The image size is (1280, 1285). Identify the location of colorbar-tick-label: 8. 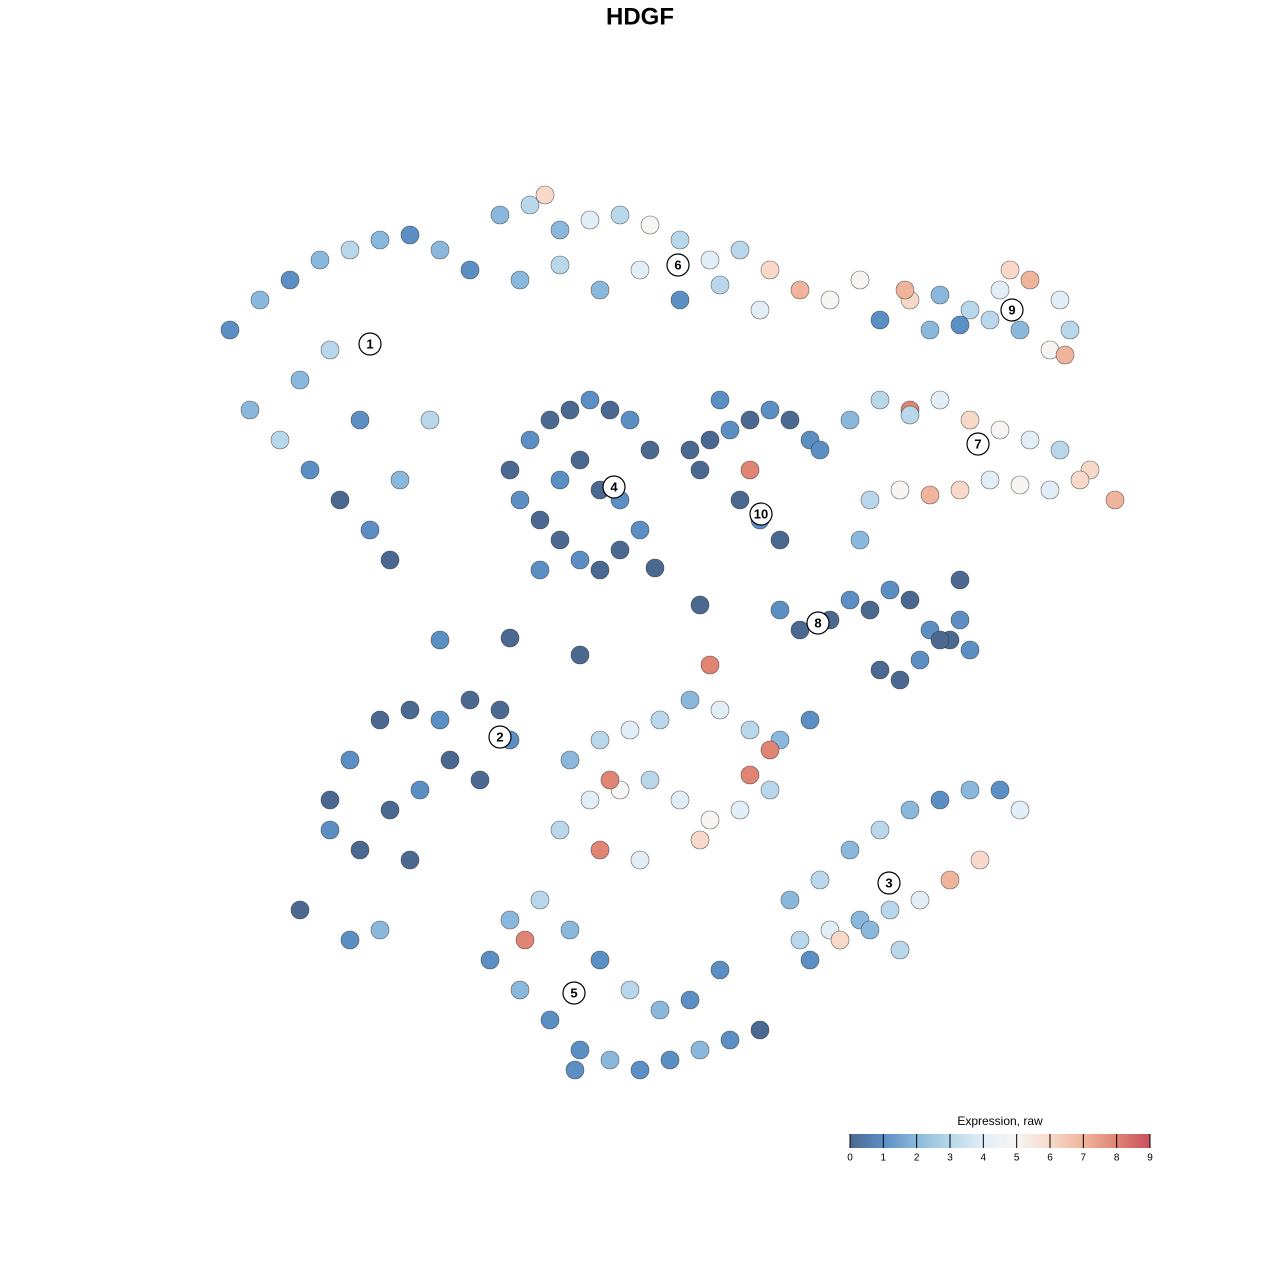
(1117, 1158).